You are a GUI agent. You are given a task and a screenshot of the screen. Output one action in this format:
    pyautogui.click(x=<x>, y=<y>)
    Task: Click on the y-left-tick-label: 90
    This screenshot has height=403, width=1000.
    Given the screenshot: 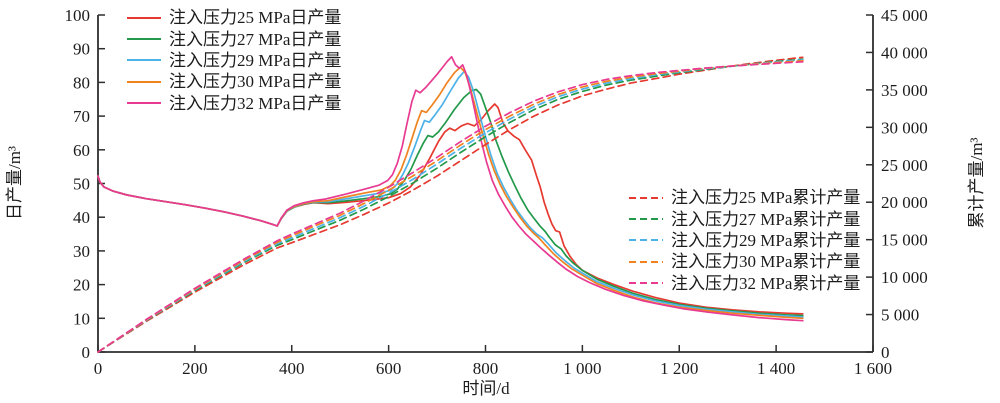 What is the action you would take?
    pyautogui.click(x=81, y=49)
    